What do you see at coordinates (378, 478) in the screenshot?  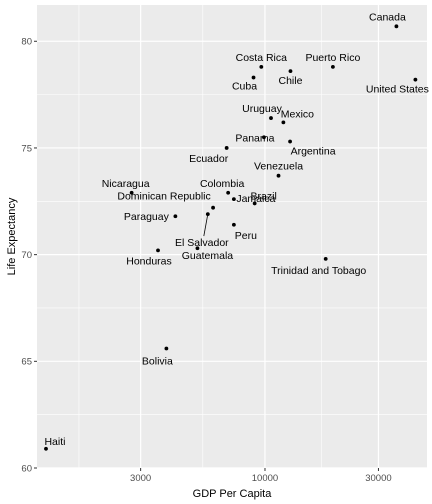 I see `x-tick-label: 30000` at bounding box center [378, 478].